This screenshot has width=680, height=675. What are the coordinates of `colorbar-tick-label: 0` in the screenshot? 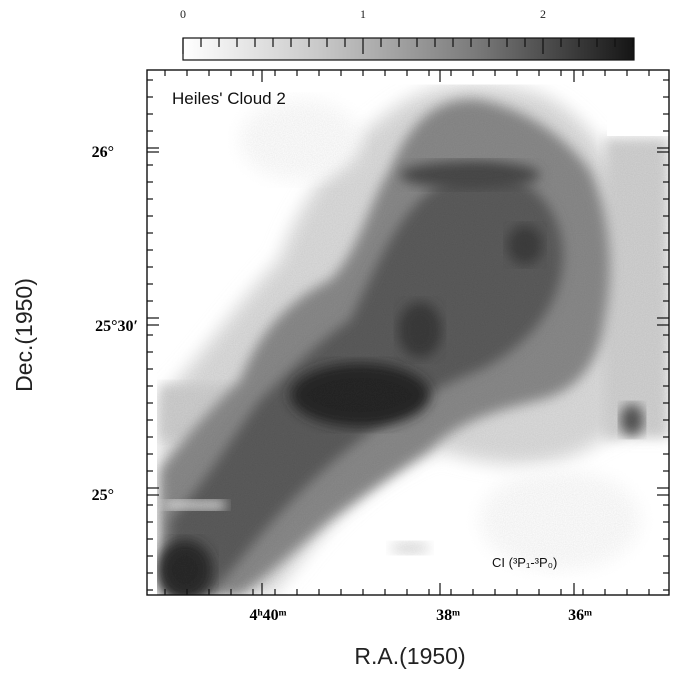 It's located at (183, 14).